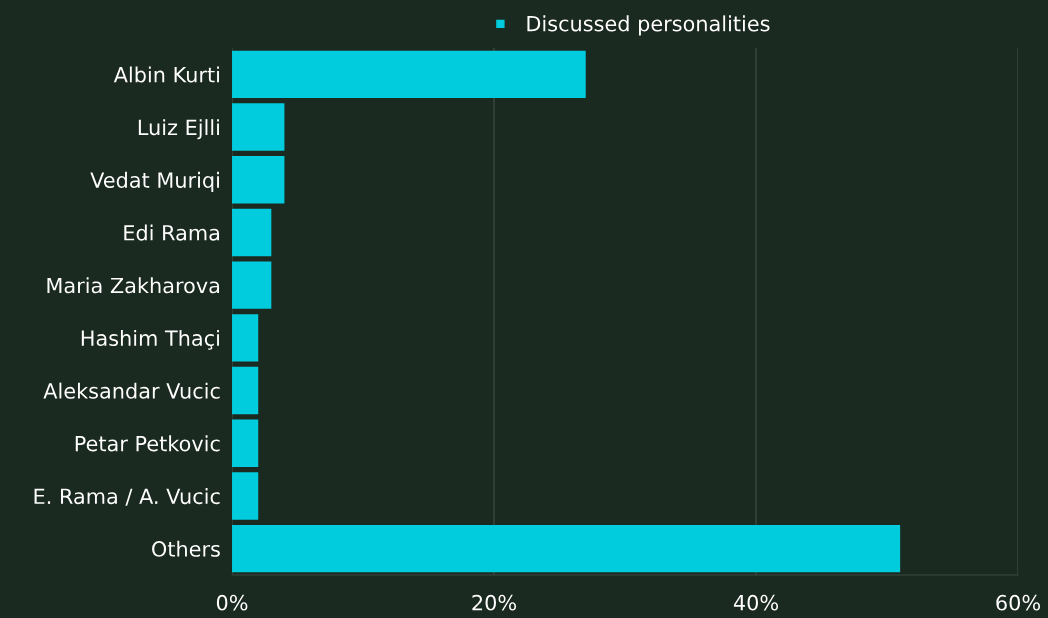  I want to click on y-tick-label: Albin Kurti, so click(166, 74).